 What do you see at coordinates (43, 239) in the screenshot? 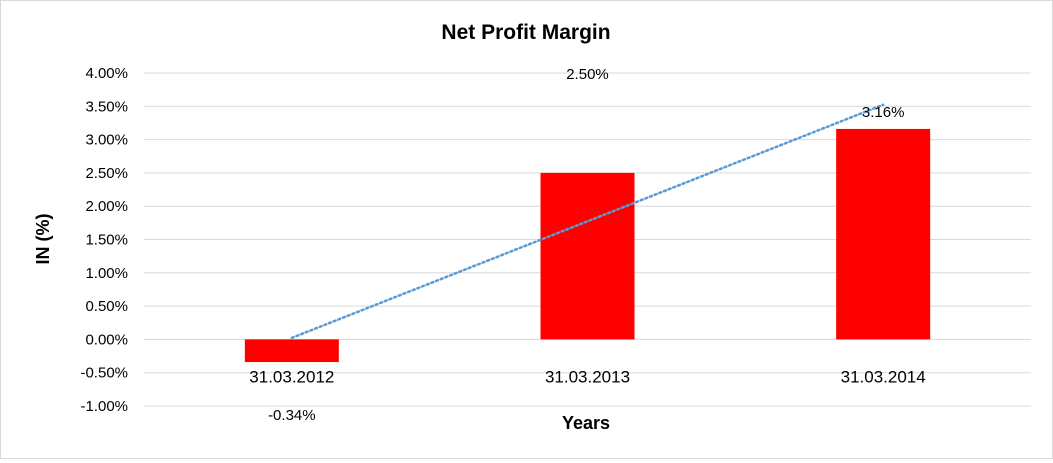
I see `y-axis-title: IN (%)` at bounding box center [43, 239].